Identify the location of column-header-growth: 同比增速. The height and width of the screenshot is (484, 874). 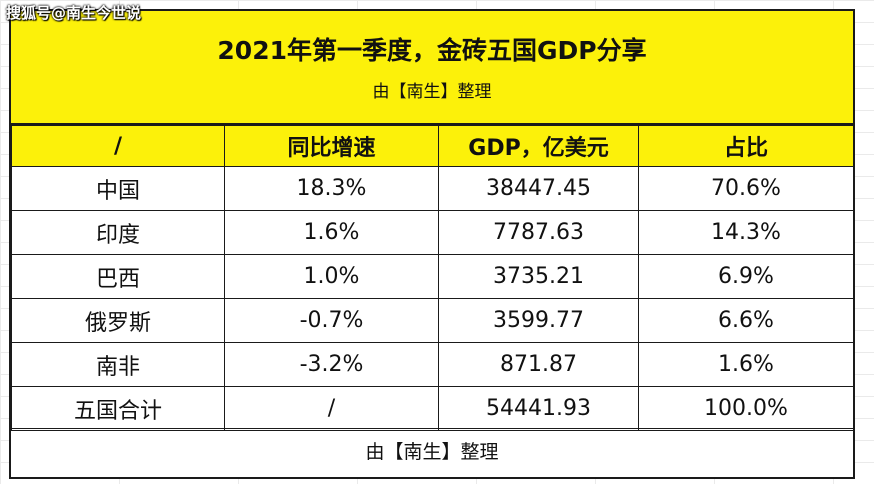
(331, 146).